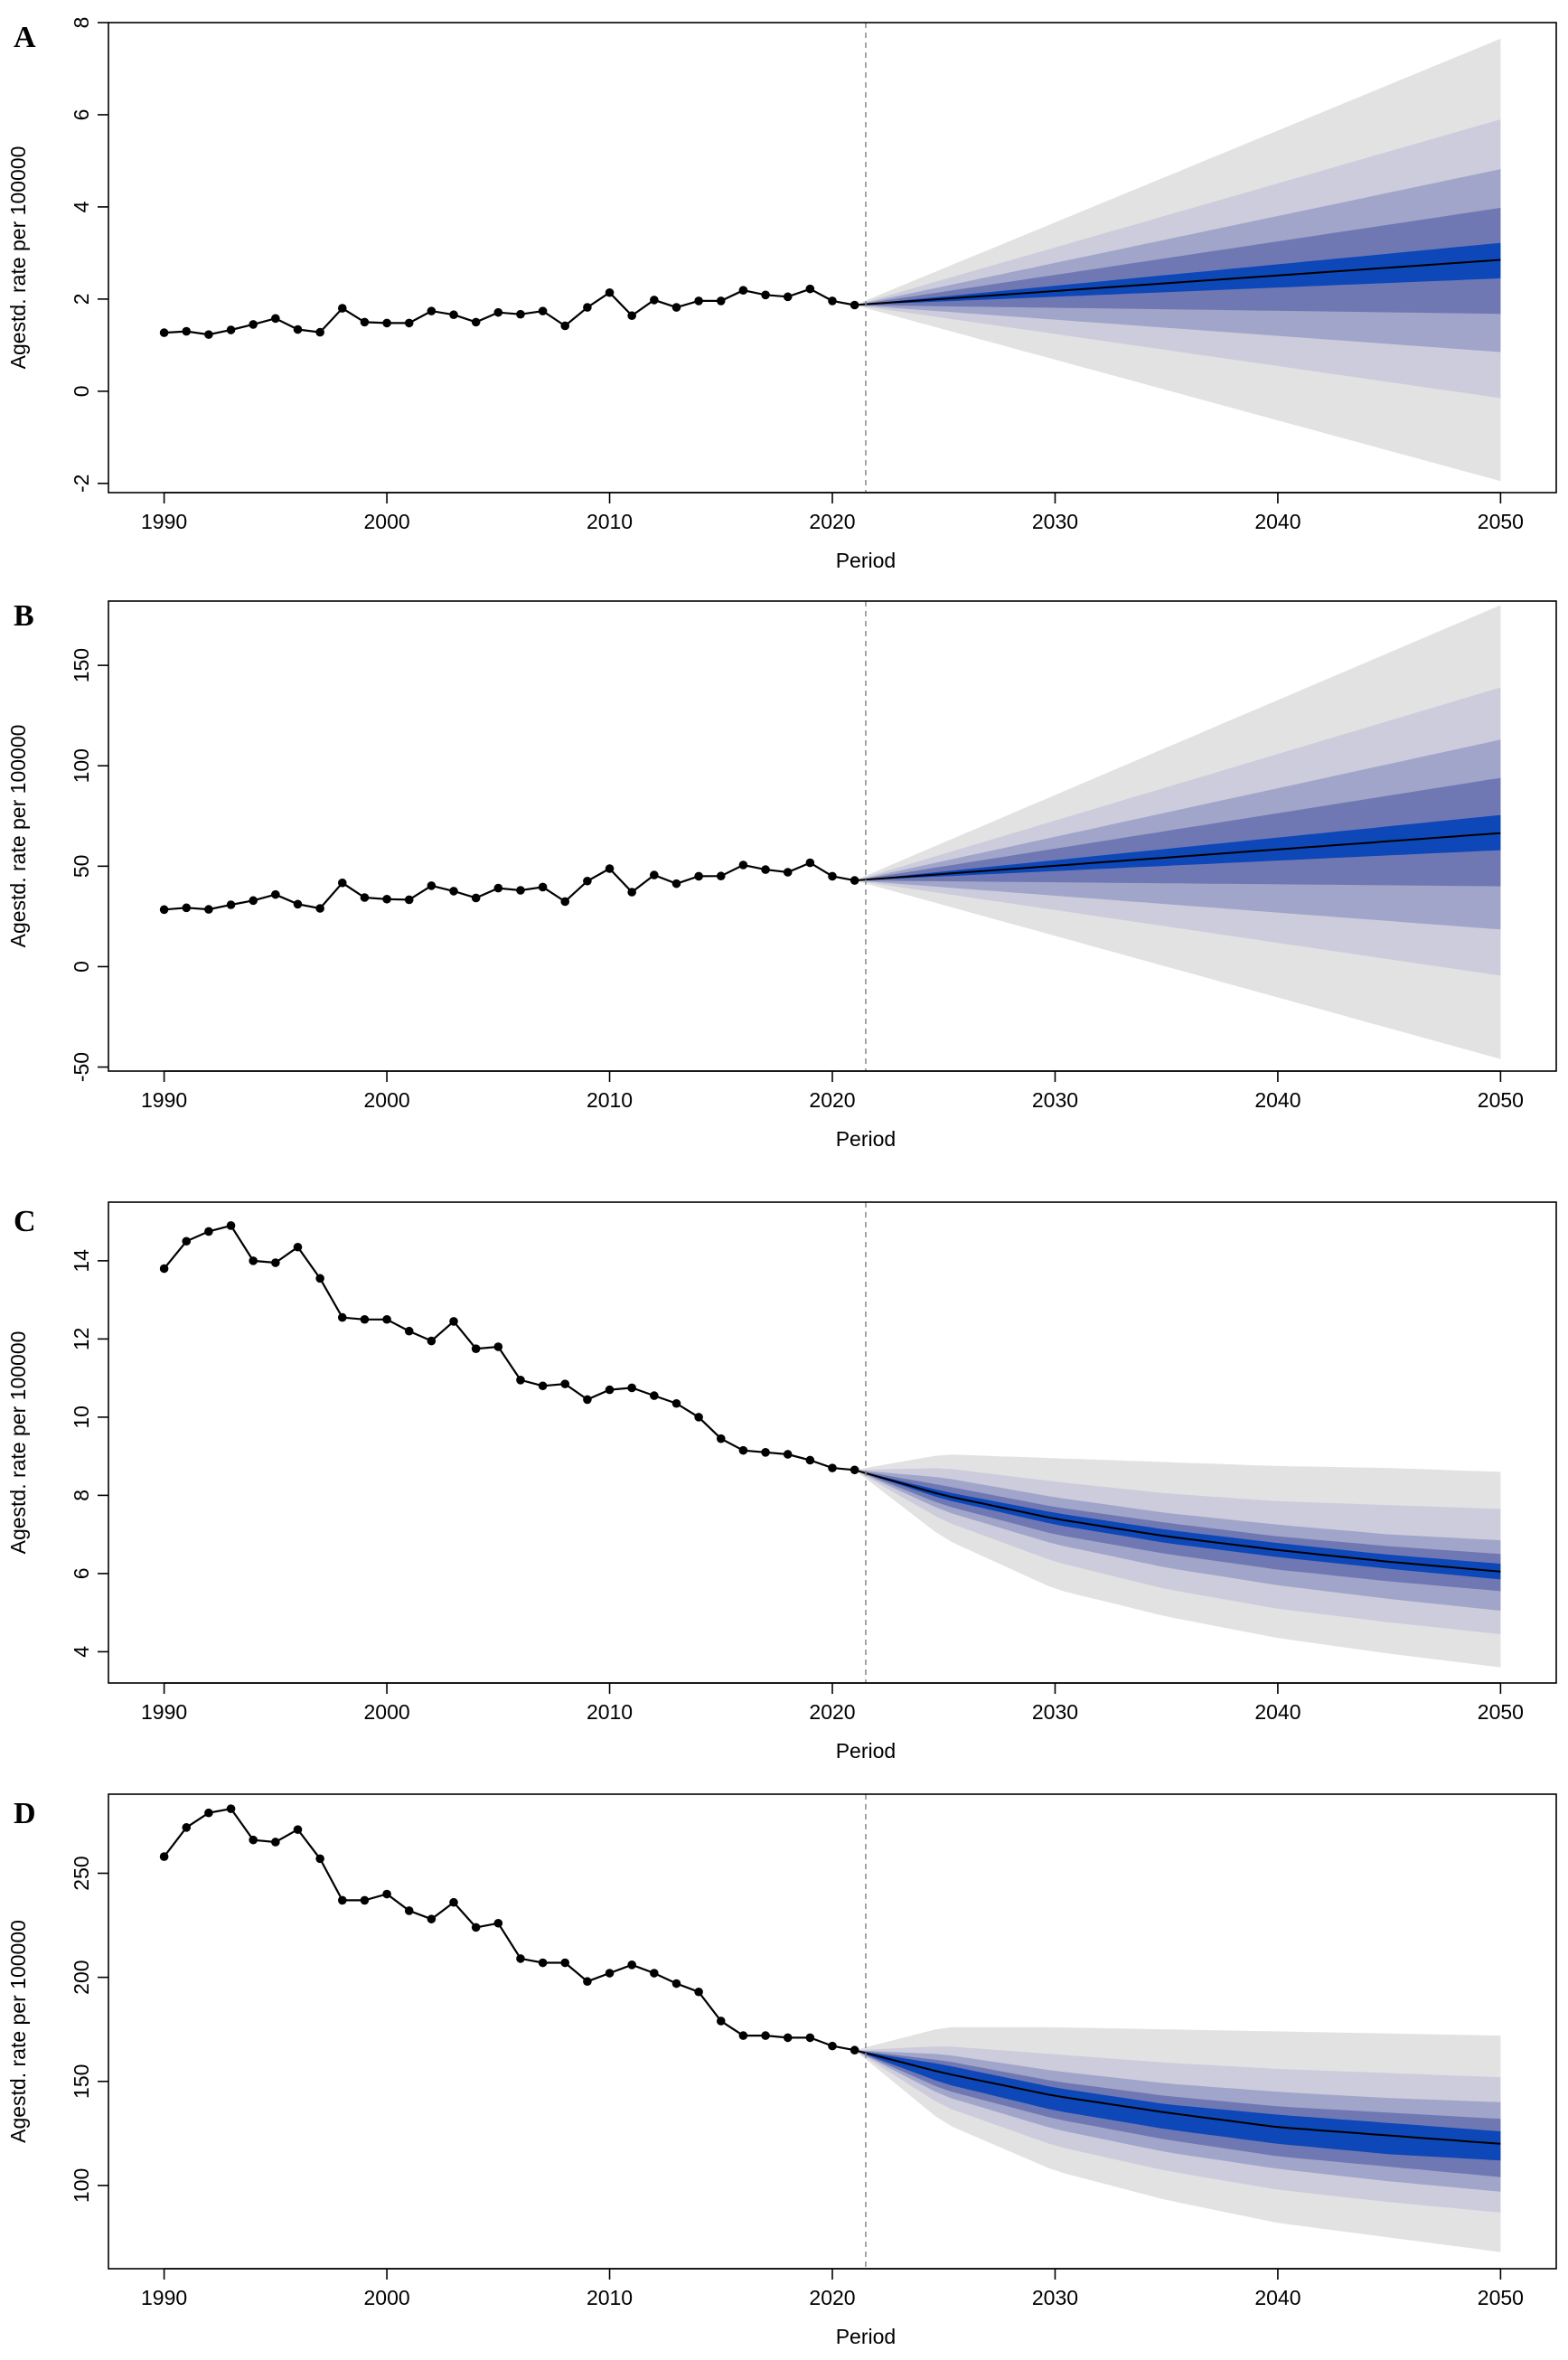 The height and width of the screenshot is (2360, 1568). Describe the element at coordinates (81, 765) in the screenshot. I see `y-tick-label: 100` at that location.